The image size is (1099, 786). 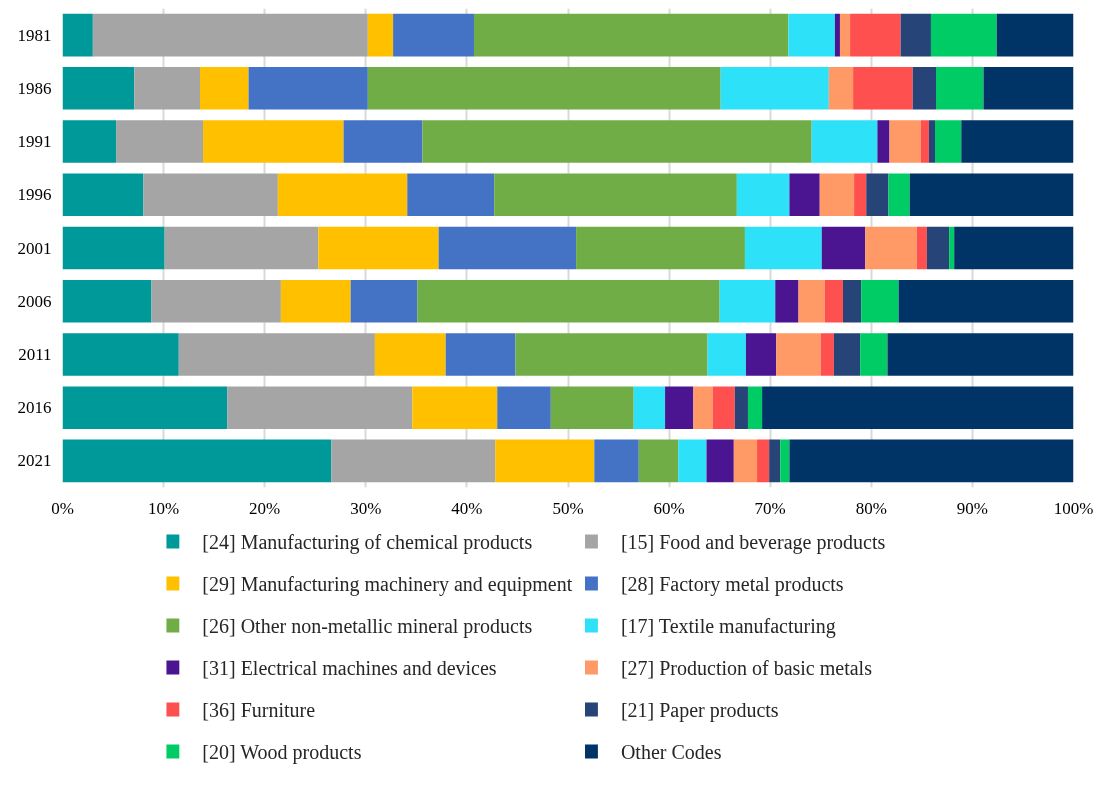 I want to click on y-tick-label: 2001, so click(x=34, y=248).